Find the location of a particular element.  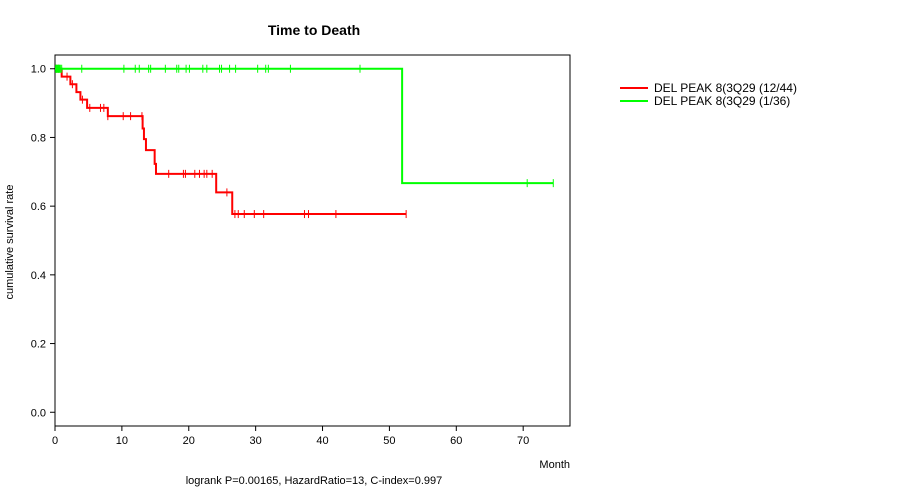

y-tick-label: 0.0 is located at coordinates (38, 413).